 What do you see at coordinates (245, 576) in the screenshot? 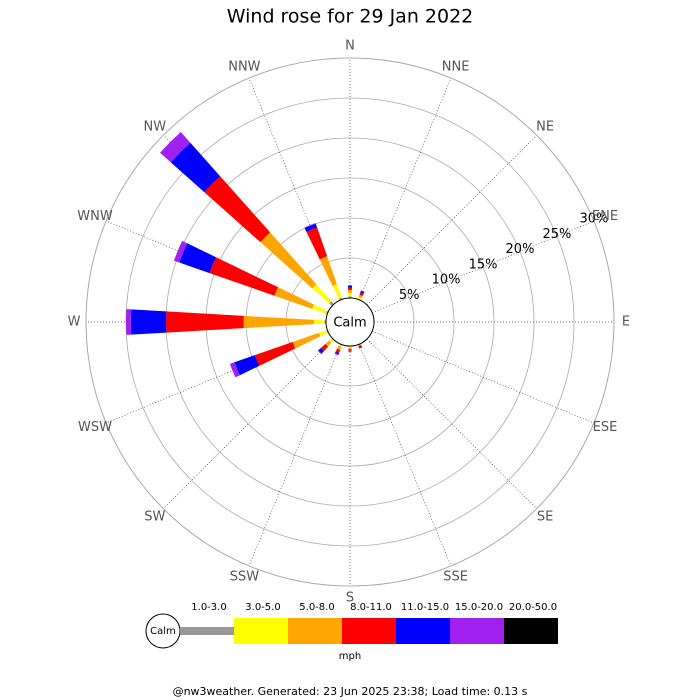
I see `direction-label: SSW` at bounding box center [245, 576].